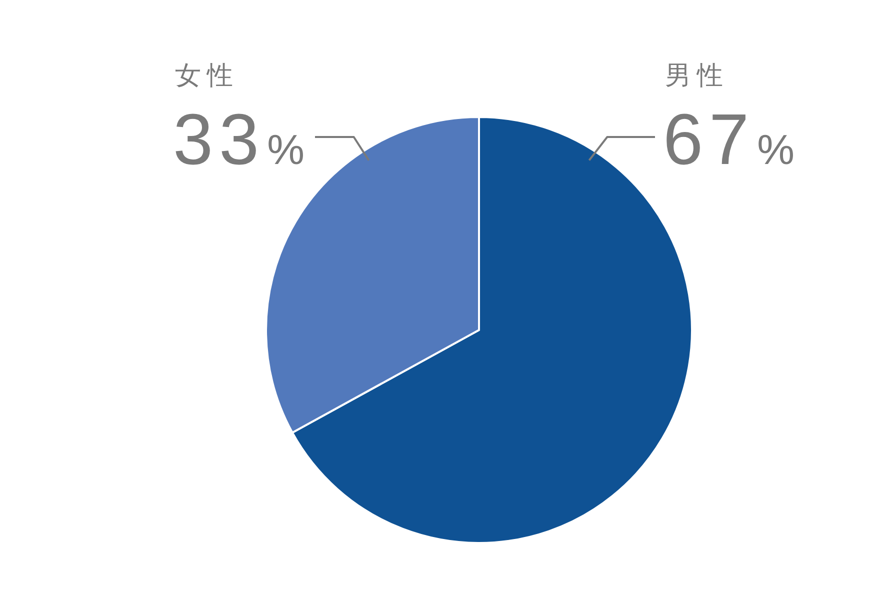  What do you see at coordinates (207, 76) in the screenshot?
I see `slice-label: 女性` at bounding box center [207, 76].